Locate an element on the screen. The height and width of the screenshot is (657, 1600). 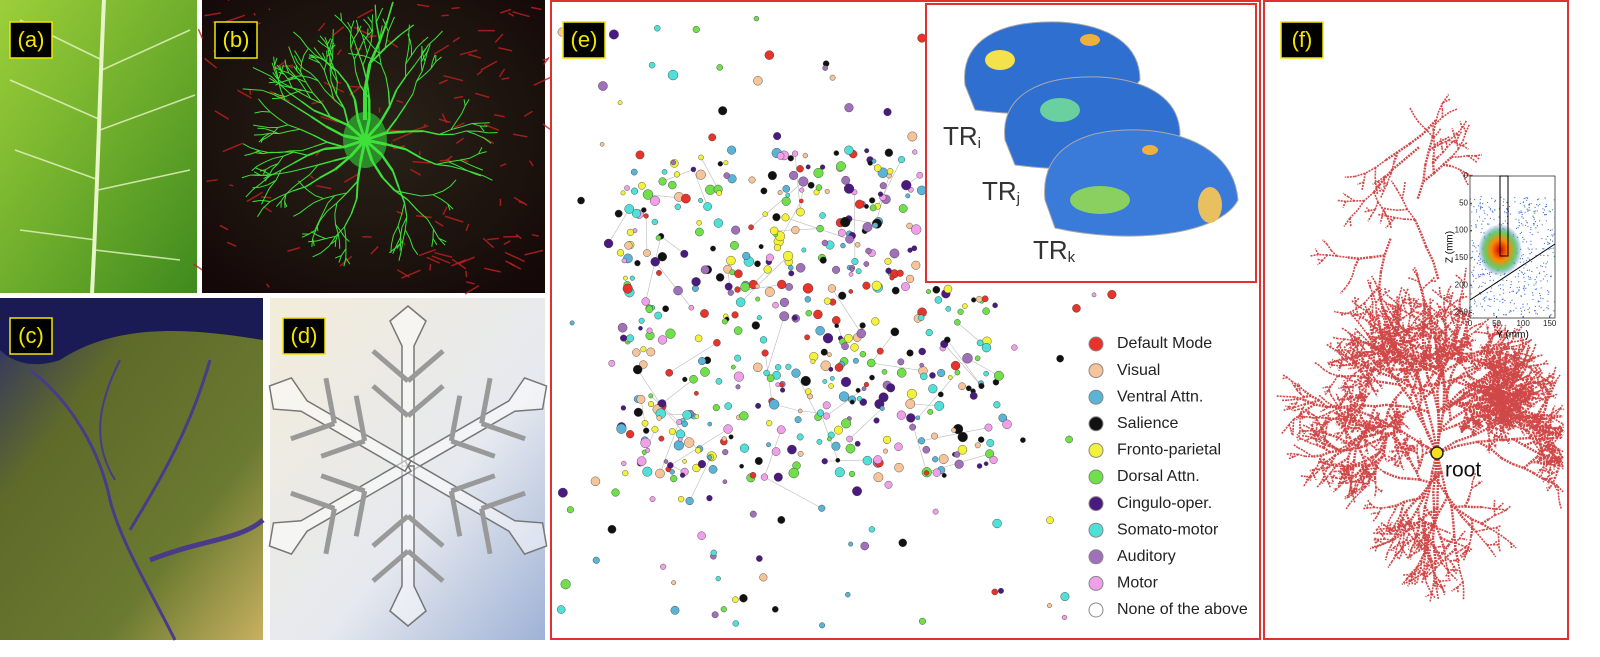
legend-label: Dorsal Attn. is located at coordinates (1158, 476).